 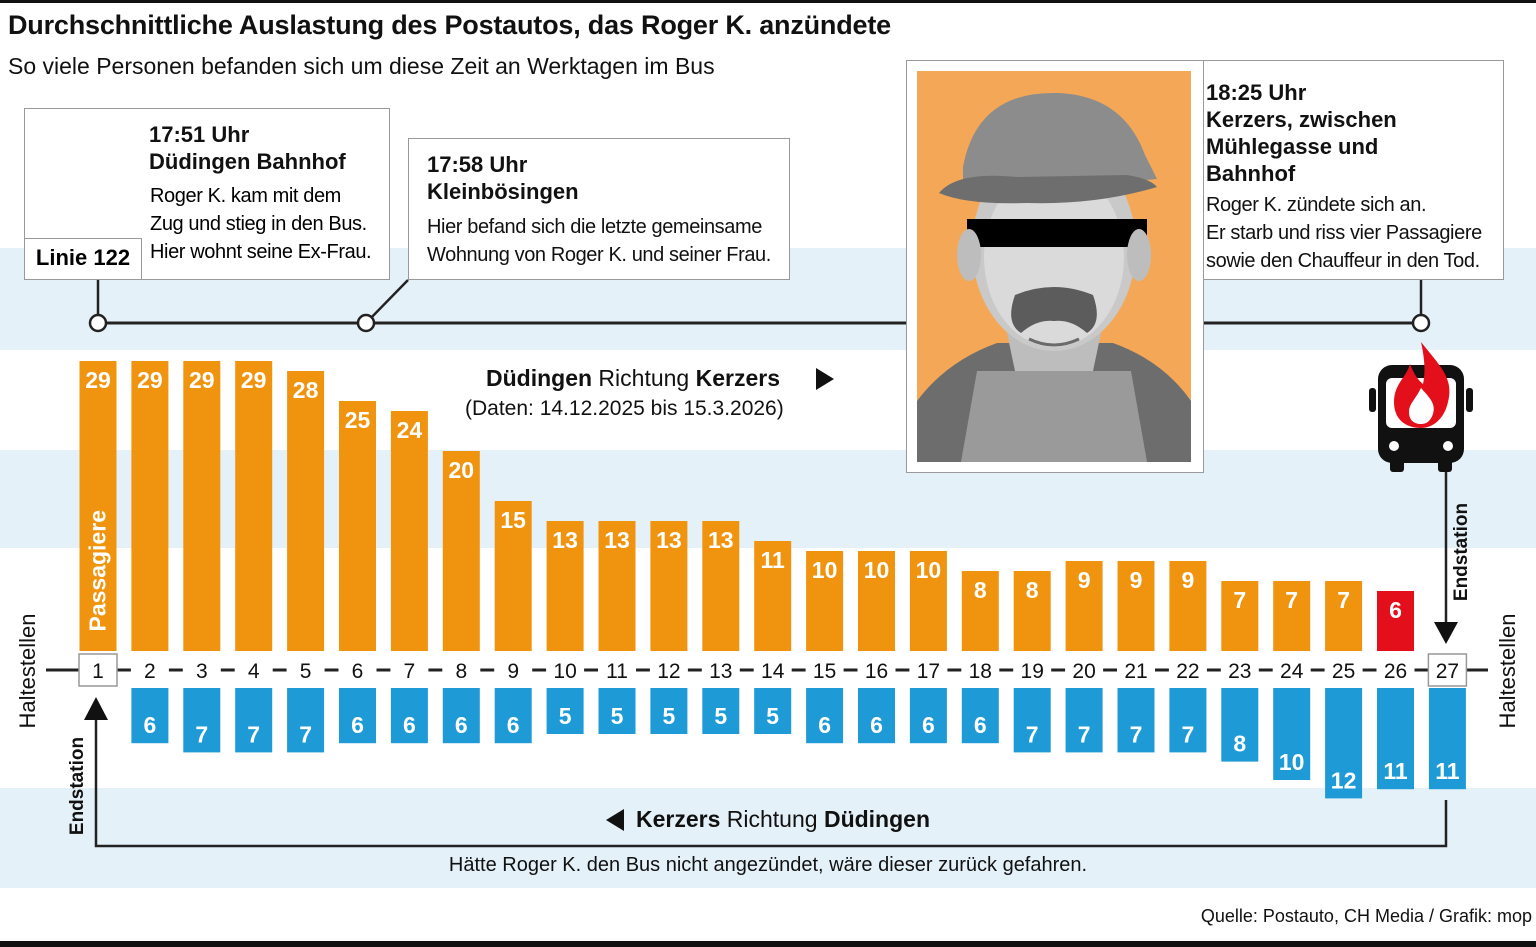 What do you see at coordinates (98, 671) in the screenshot?
I see `stop-label-1: 1` at bounding box center [98, 671].